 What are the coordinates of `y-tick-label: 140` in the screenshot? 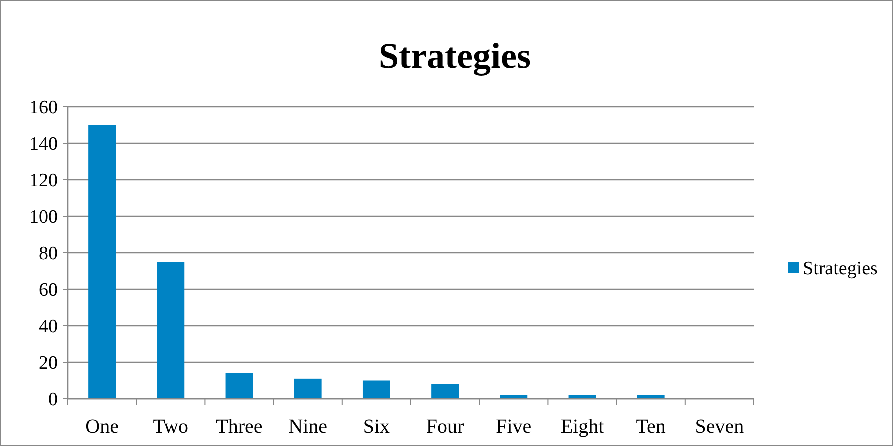 It's located at (44, 145).